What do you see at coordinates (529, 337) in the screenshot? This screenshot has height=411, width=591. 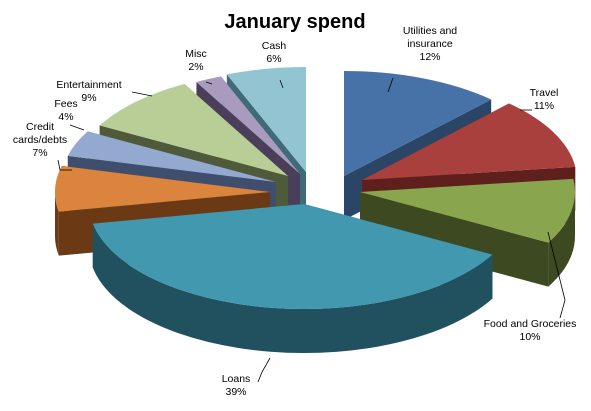 I see `data-label-line: 10%` at bounding box center [529, 337].